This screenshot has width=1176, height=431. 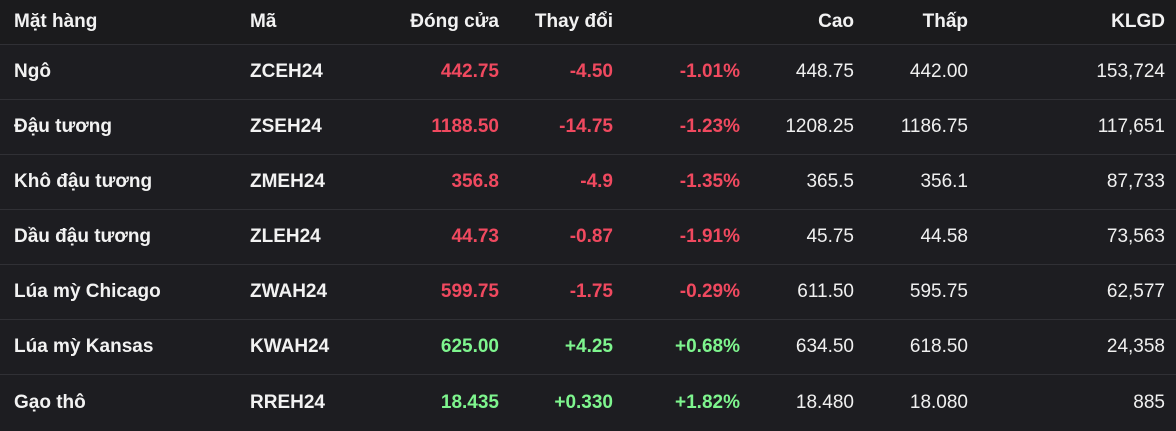 What do you see at coordinates (938, 346) in the screenshot?
I see `low-price: 618.50` at bounding box center [938, 346].